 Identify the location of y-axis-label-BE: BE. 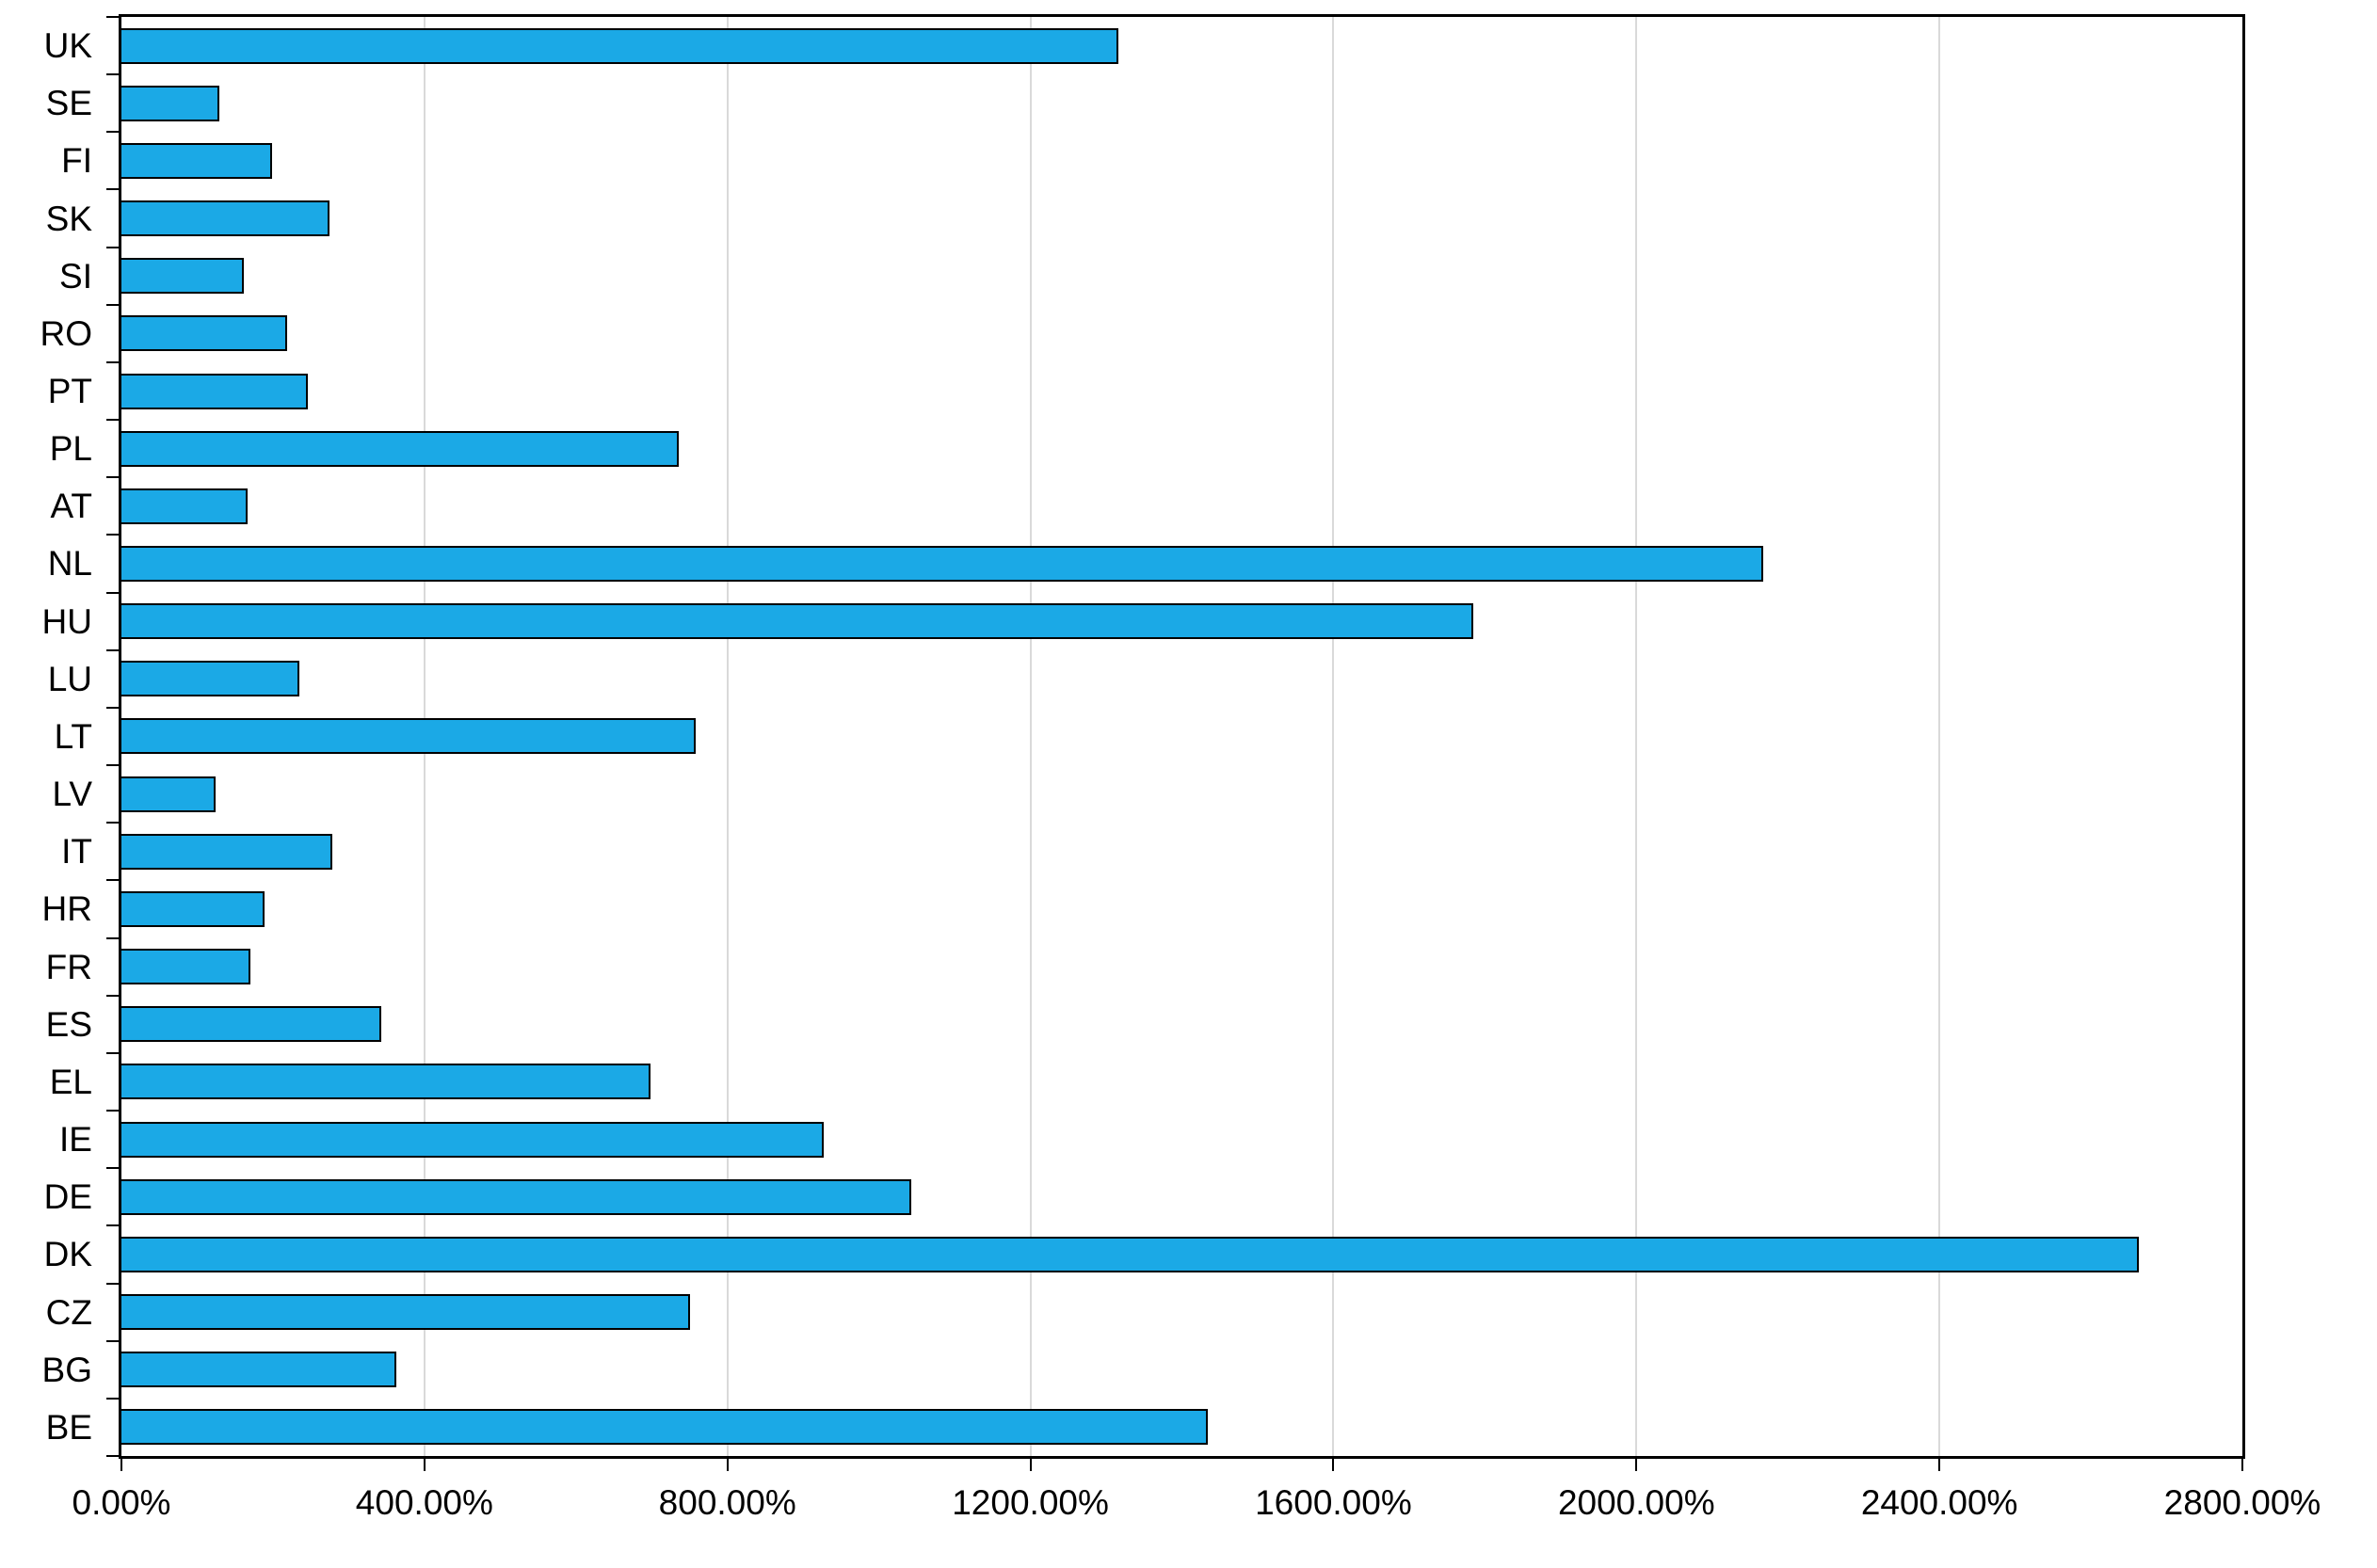
(68, 1427).